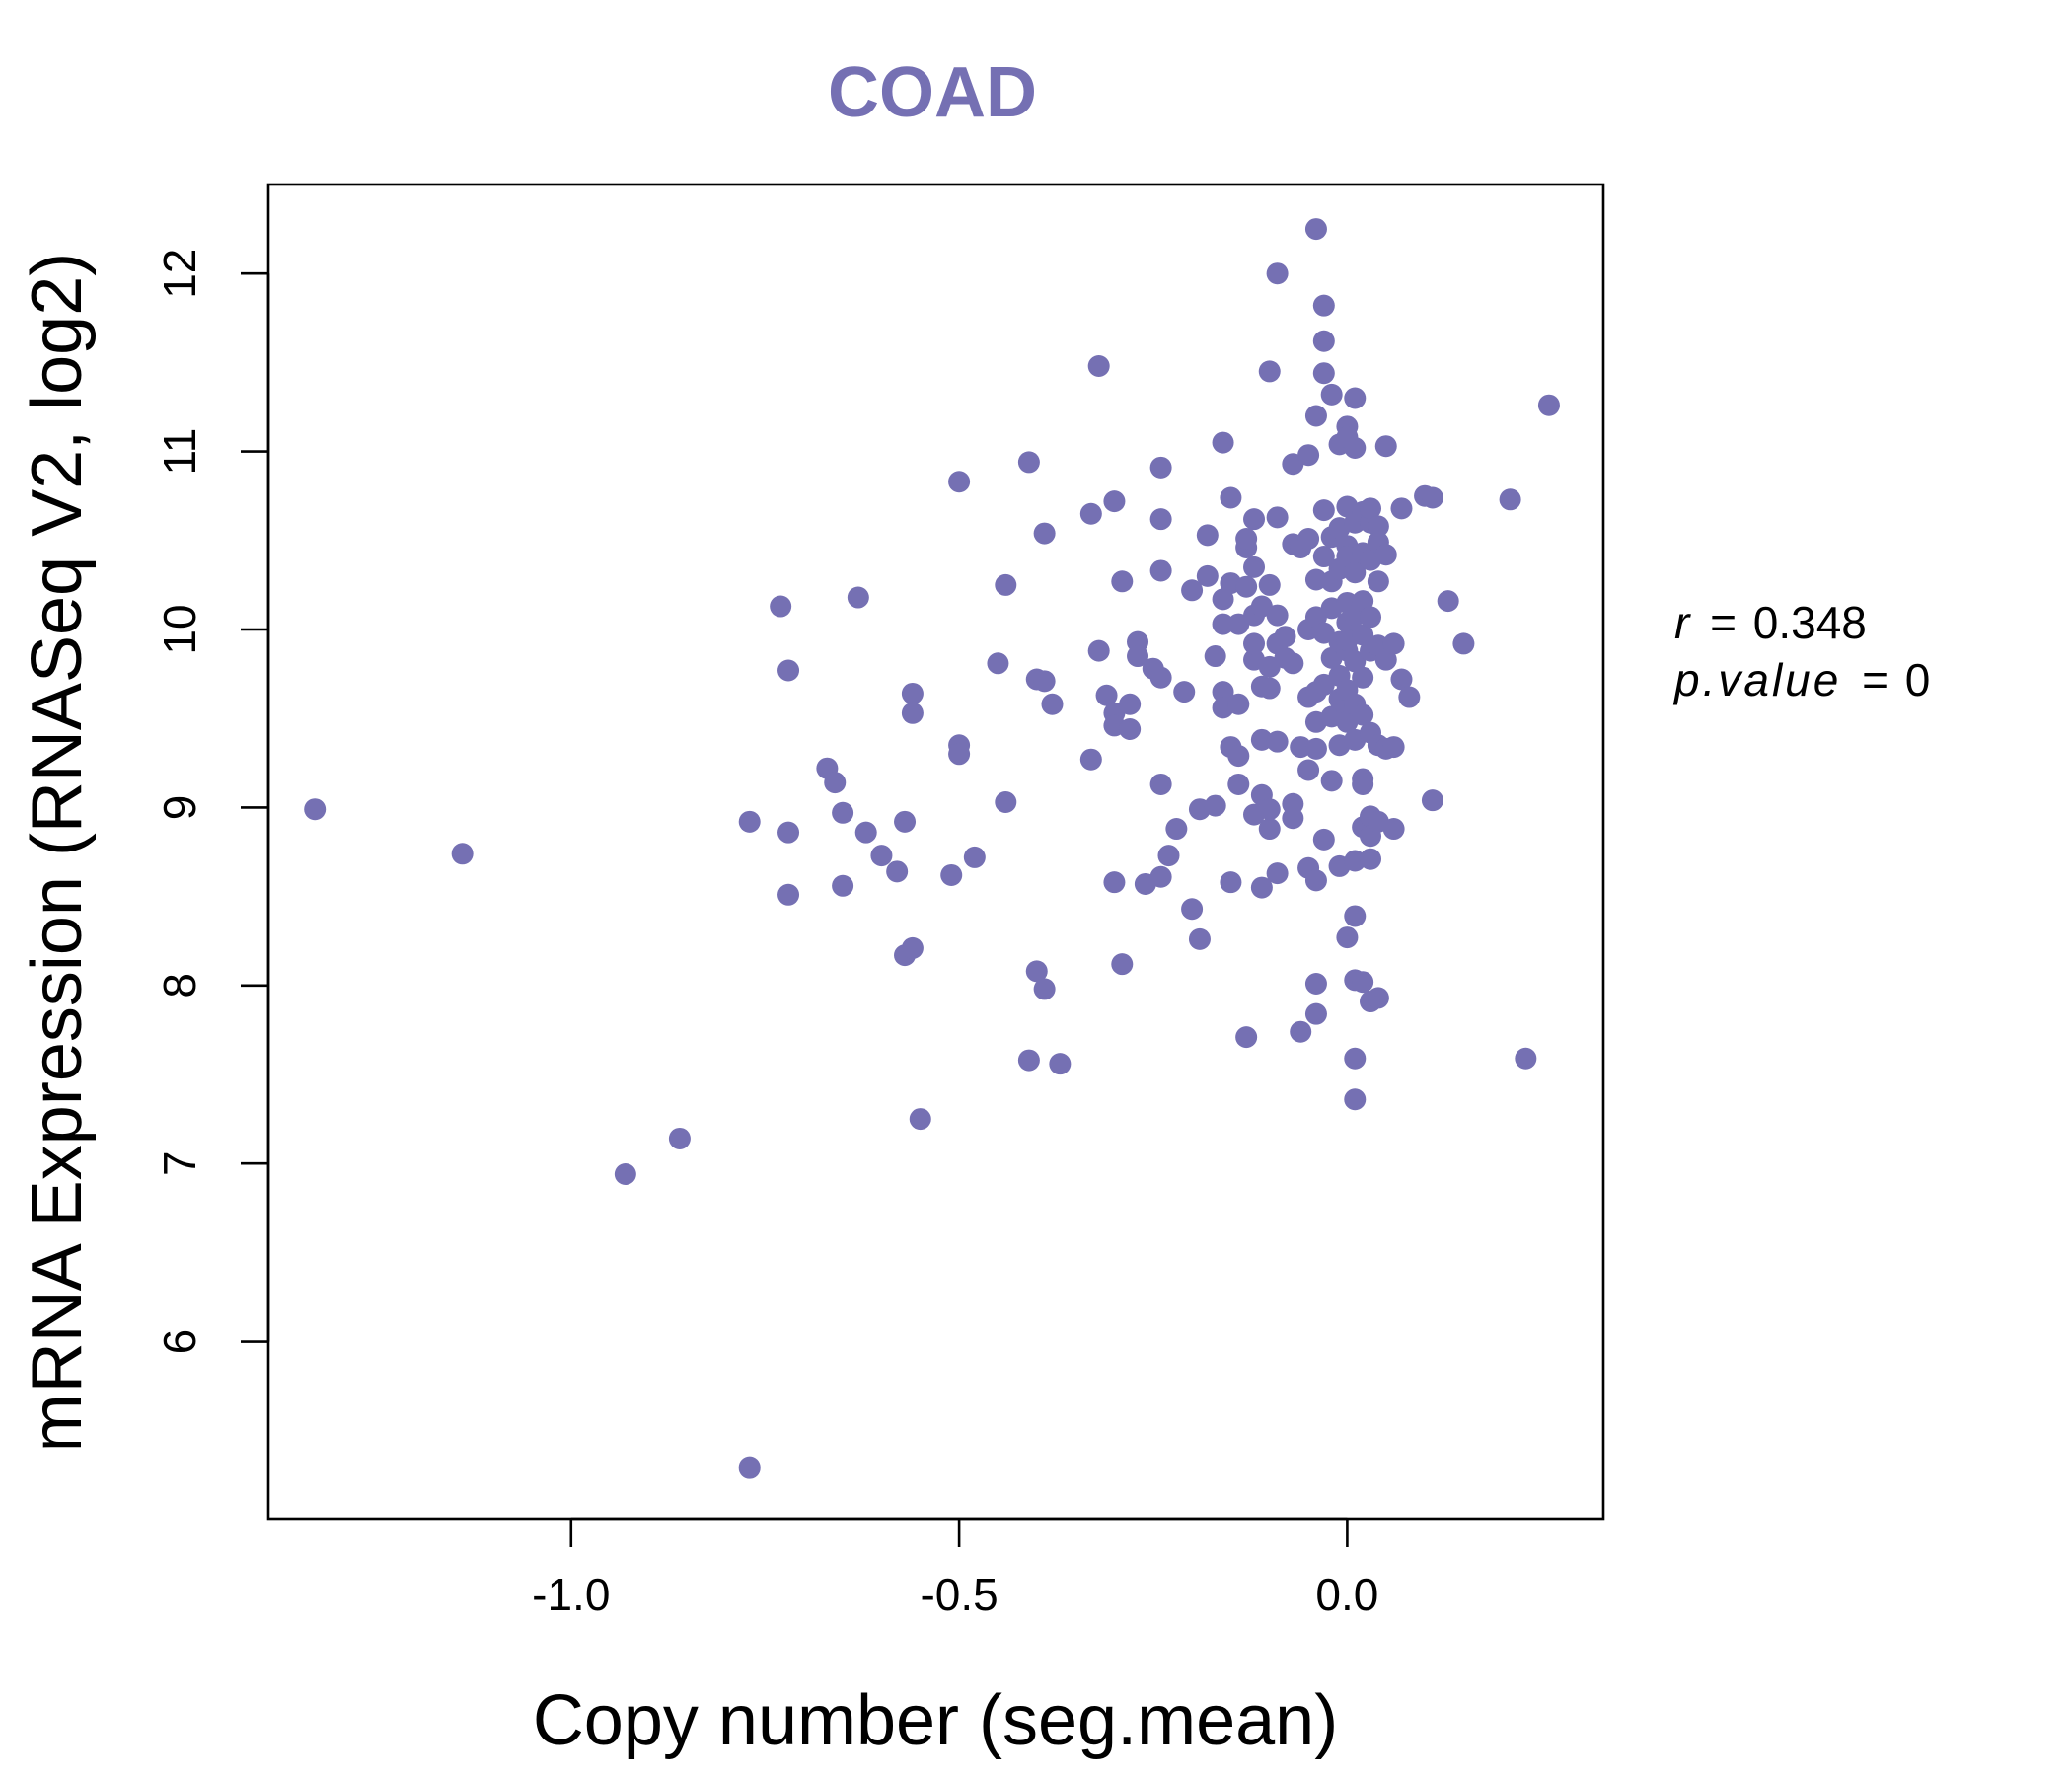 The height and width of the screenshot is (1776, 2072). Describe the element at coordinates (936, 1721) in the screenshot. I see `x-axis-title: Copy number (seg.mean)` at that location.